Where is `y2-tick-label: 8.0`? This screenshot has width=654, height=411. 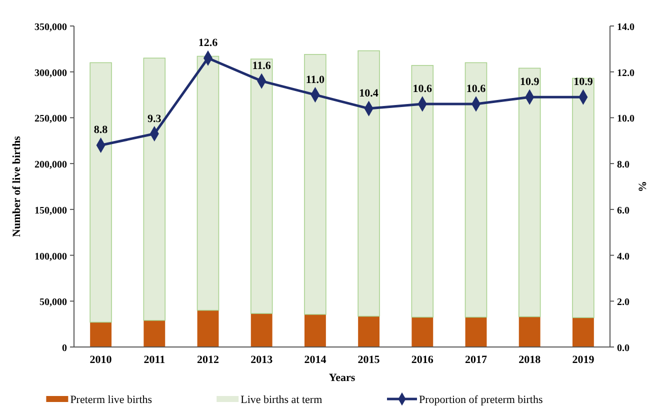 y2-tick-label: 8.0 is located at coordinates (623, 165).